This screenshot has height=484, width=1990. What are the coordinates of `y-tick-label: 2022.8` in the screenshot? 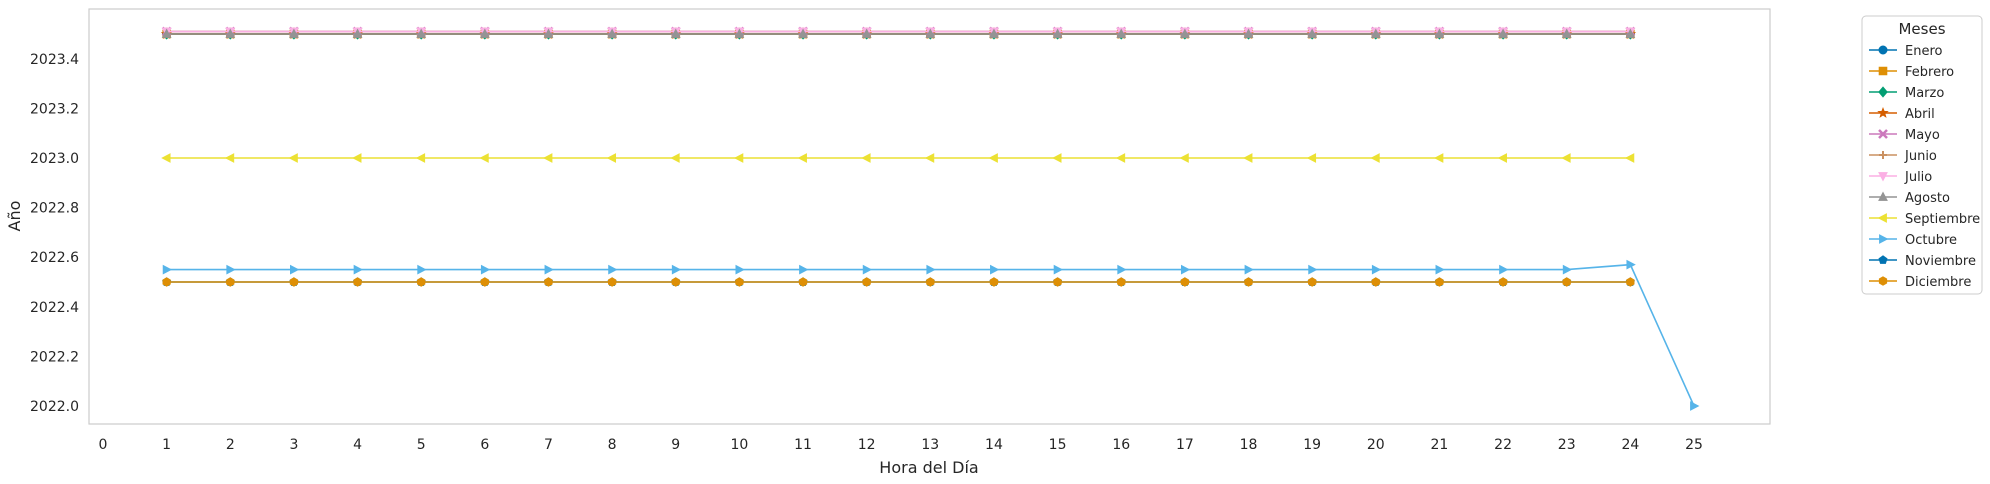 It's located at (54, 209).